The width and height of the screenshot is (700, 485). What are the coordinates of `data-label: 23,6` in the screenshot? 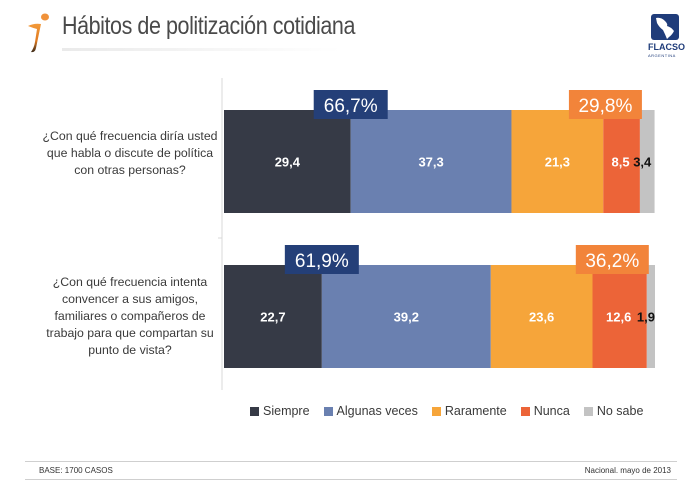 It's located at (541, 317).